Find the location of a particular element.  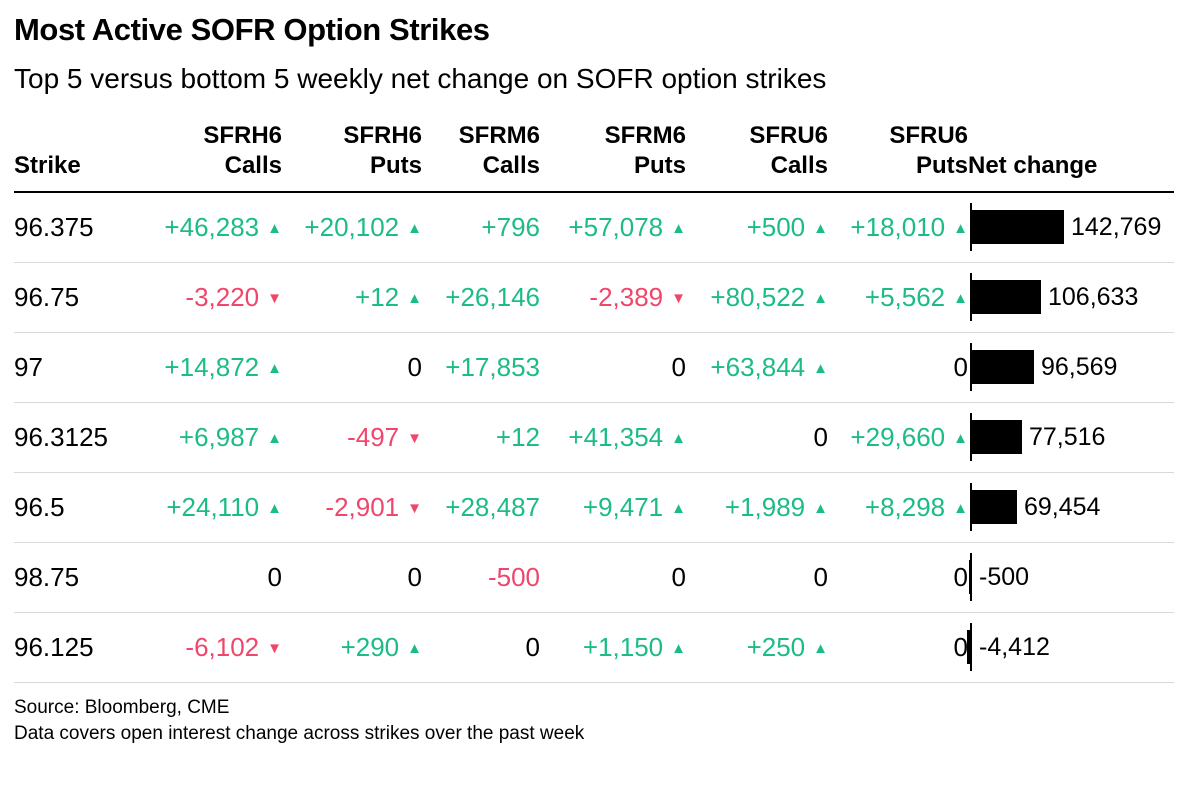

strike-cell: 96.375 is located at coordinates (70, 227).